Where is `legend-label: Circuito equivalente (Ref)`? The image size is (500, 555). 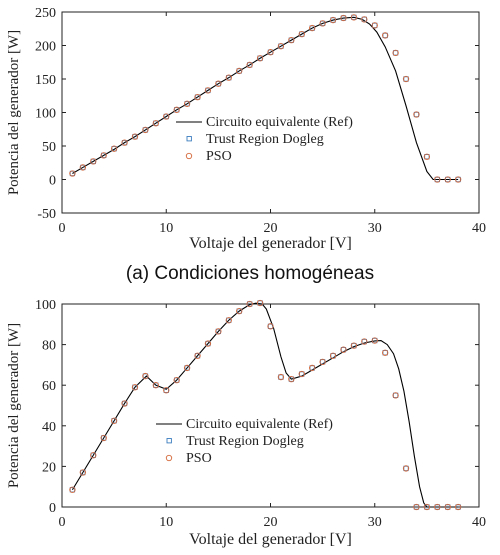
legend-label: Circuito equivalente (Ref) is located at coordinates (259, 424).